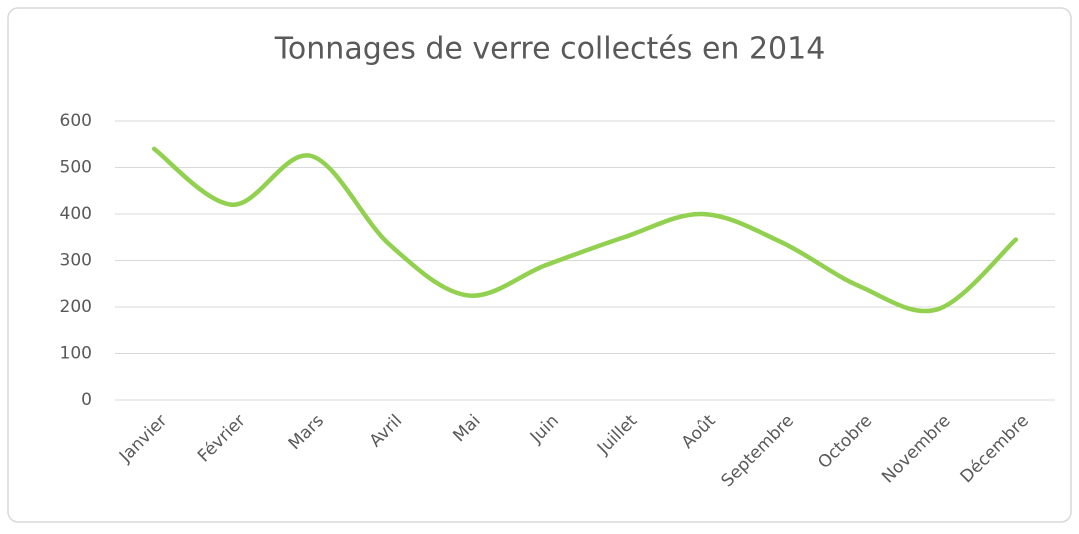 This screenshot has width=1079, height=534. I want to click on y-tick-label: 400, so click(76, 214).